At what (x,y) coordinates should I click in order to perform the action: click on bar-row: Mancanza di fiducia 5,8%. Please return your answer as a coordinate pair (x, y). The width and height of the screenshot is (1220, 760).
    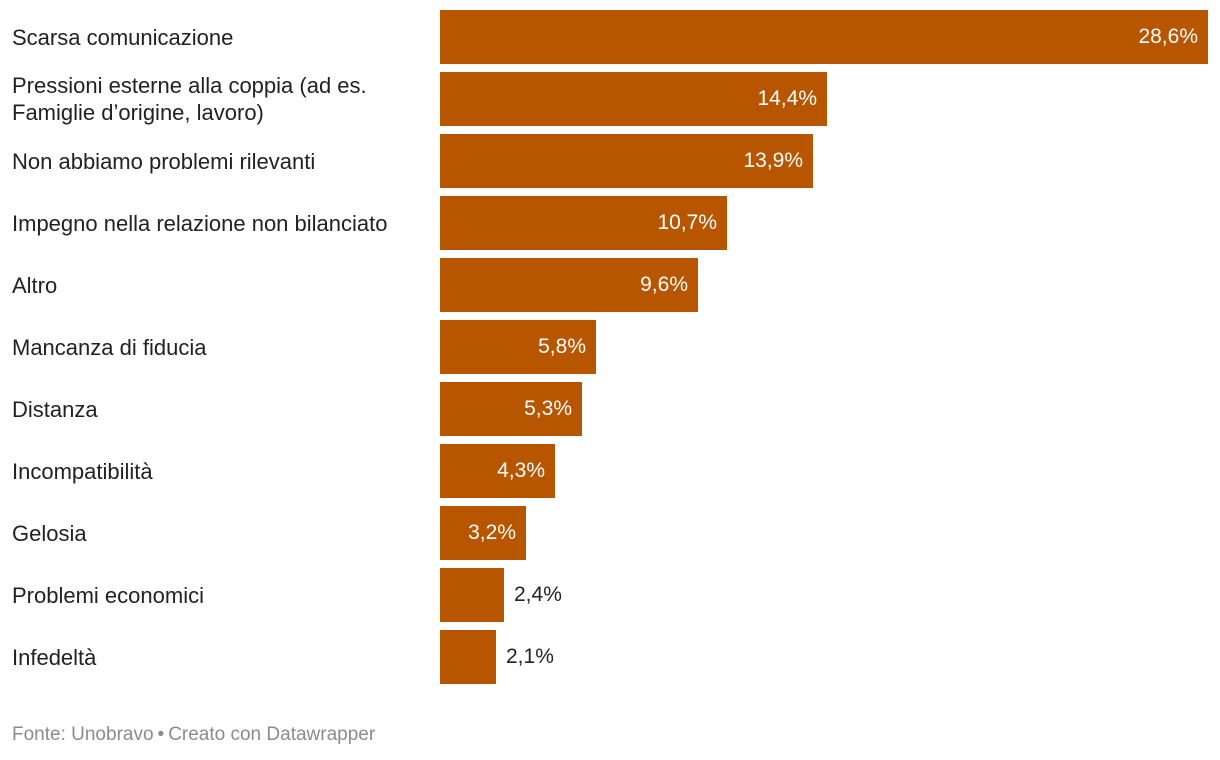
    Looking at the image, I should click on (610, 347).